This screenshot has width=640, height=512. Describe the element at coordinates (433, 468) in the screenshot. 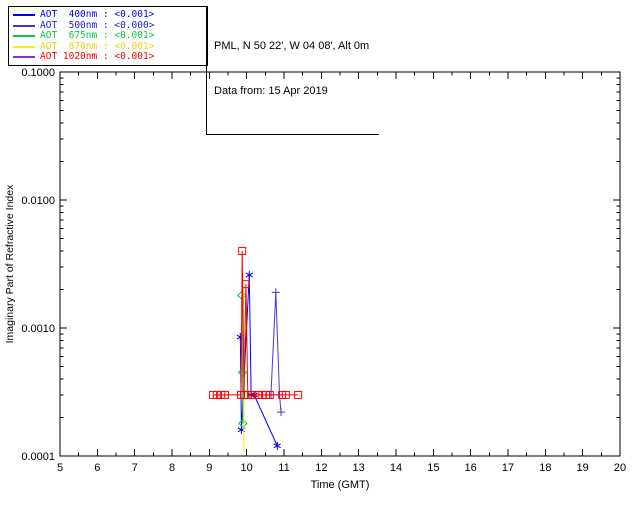

I see `svg-text: 15` at that location.